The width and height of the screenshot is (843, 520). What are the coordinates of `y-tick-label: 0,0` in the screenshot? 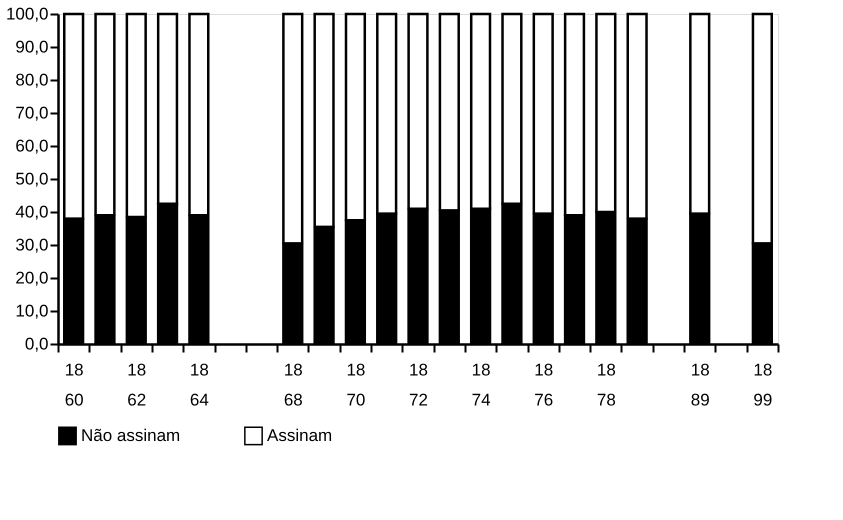 It's located at (36, 344).